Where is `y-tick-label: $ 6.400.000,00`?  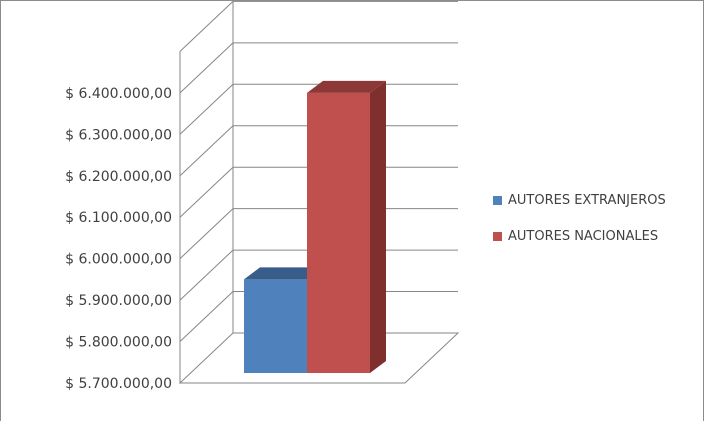
y-tick-label: $ 6.400.000,00 is located at coordinates (118, 94).